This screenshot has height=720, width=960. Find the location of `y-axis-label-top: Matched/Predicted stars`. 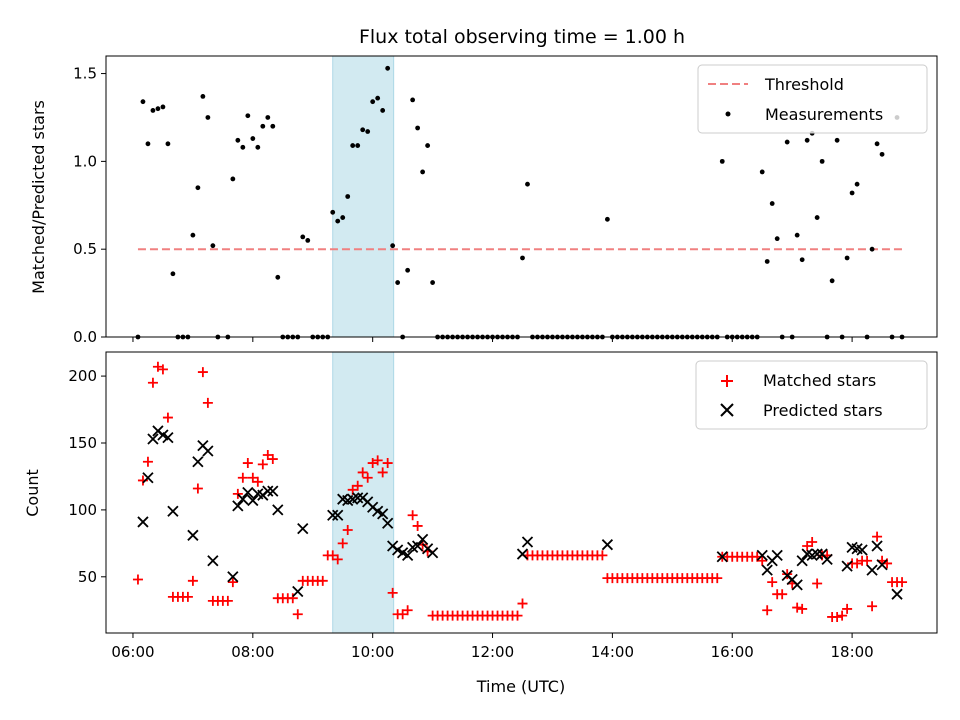

y-axis-label-top: Matched/Predicted stars is located at coordinates (38, 197).